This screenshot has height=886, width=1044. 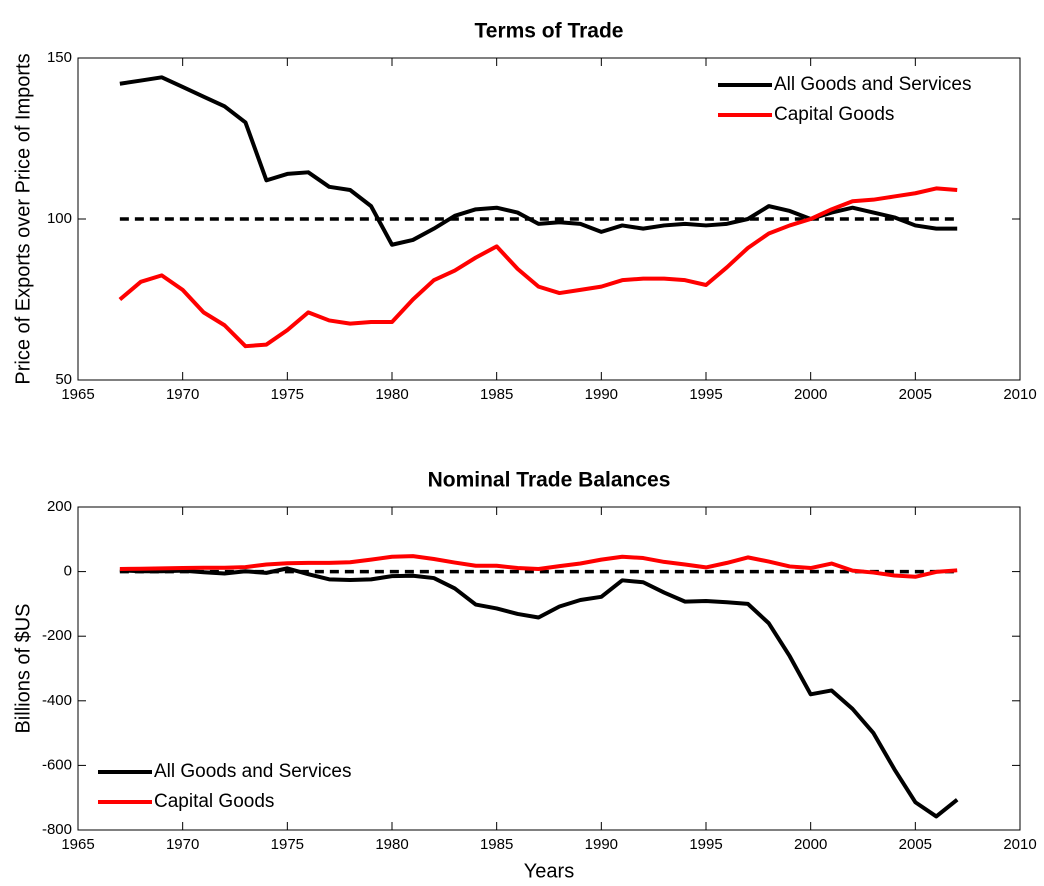 What do you see at coordinates (57, 764) in the screenshot?
I see `y-tick-label: -600` at bounding box center [57, 764].